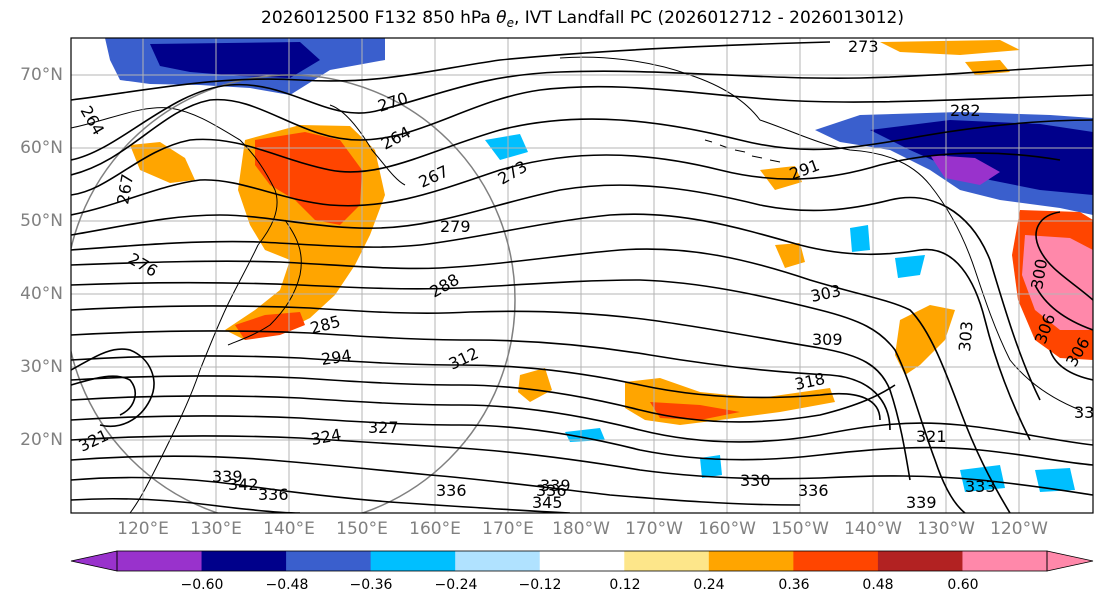  What do you see at coordinates (931, 436) in the screenshot?
I see `contour-label: 321` at bounding box center [931, 436].